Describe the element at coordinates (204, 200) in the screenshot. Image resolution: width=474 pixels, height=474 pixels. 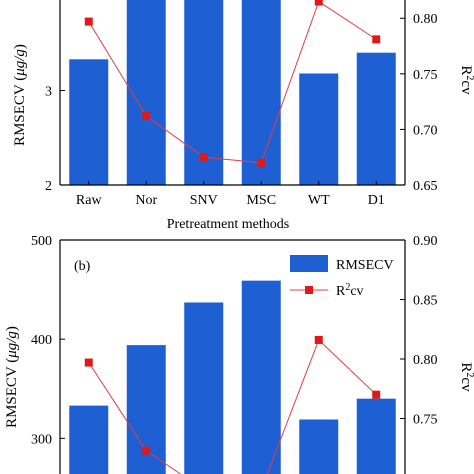
I see `panel-a-xtick-label-snv: SNV` at that location.